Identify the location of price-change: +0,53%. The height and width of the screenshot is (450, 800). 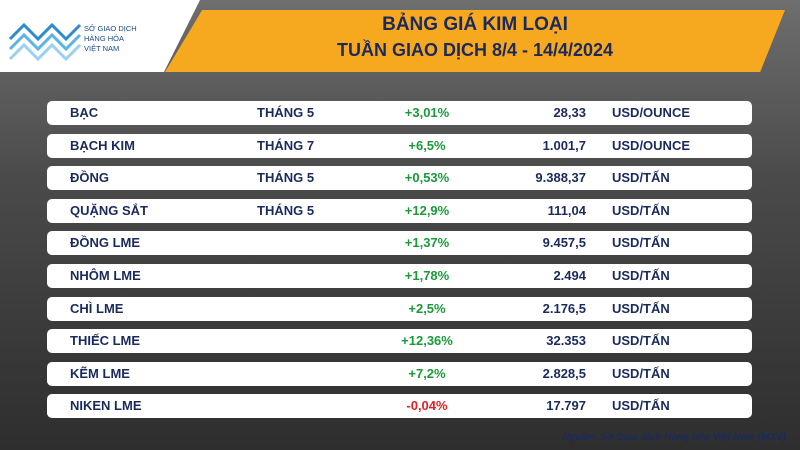
(427, 178).